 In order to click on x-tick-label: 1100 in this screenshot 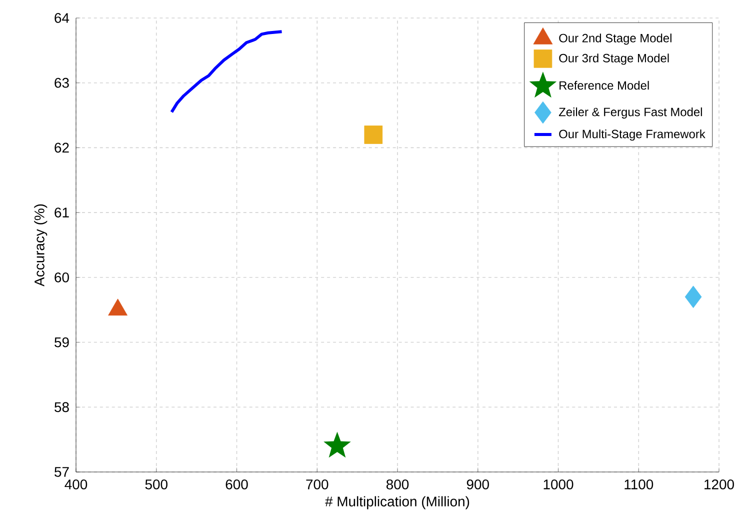, I will do `click(639, 484)`.